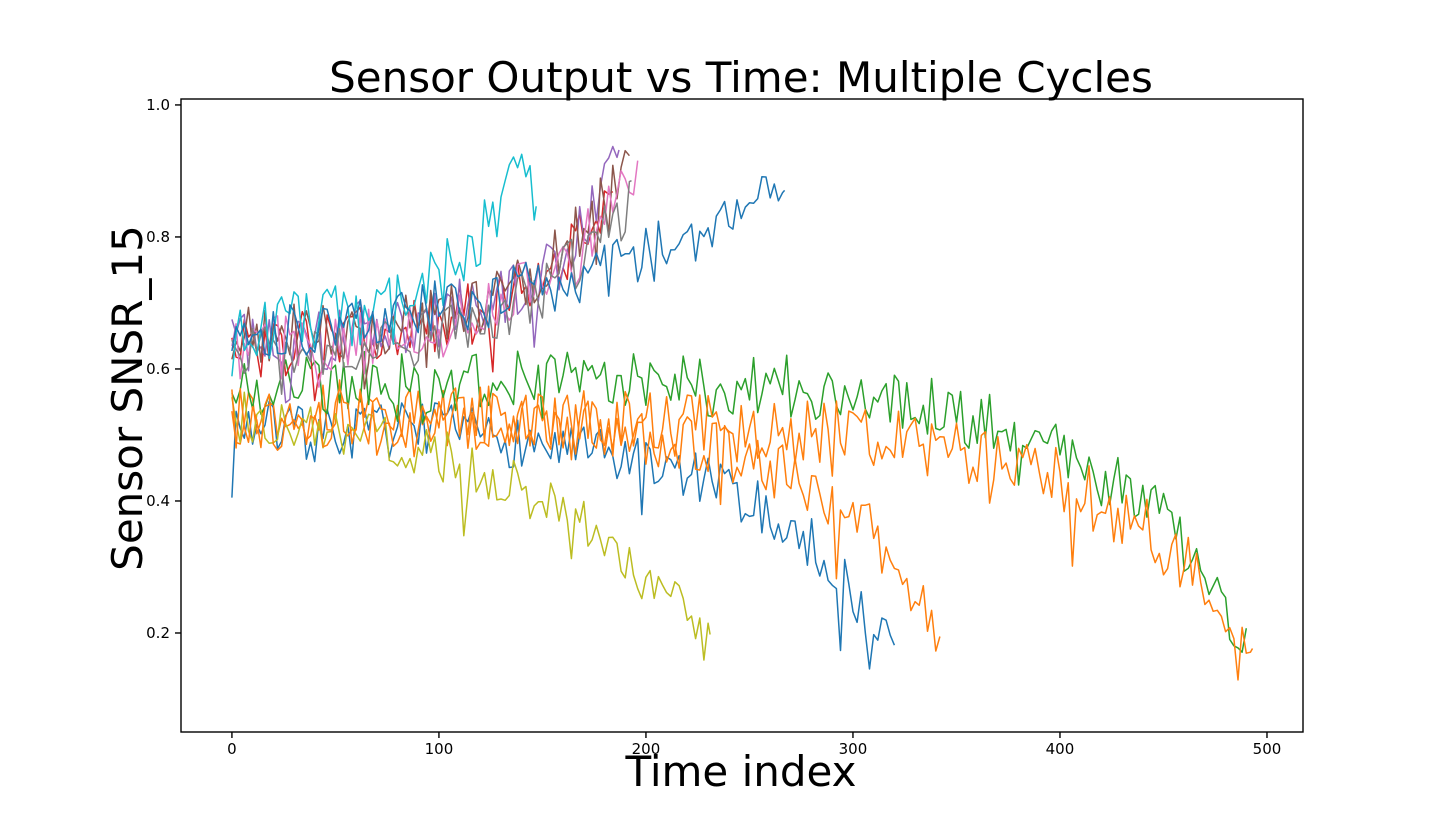 This screenshot has height=822, width=1446. What do you see at coordinates (158, 237) in the screenshot?
I see `y-tick-label: 0.8` at bounding box center [158, 237].